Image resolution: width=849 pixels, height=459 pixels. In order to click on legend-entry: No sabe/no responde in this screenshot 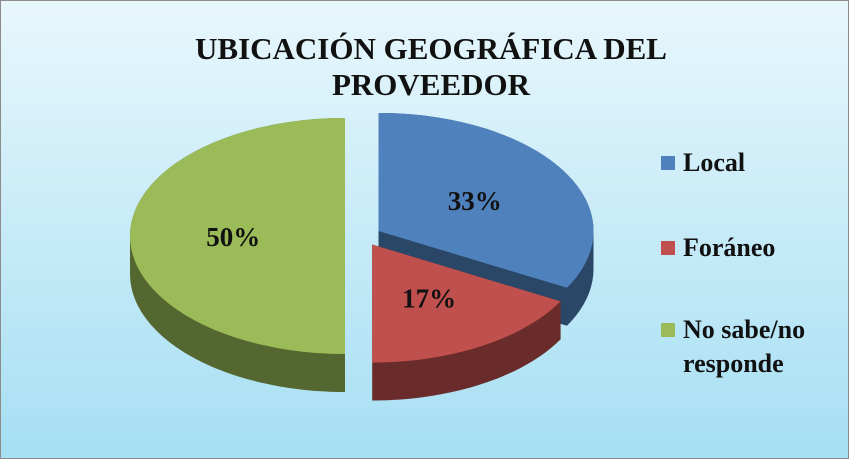, I will do `click(746, 347)`.